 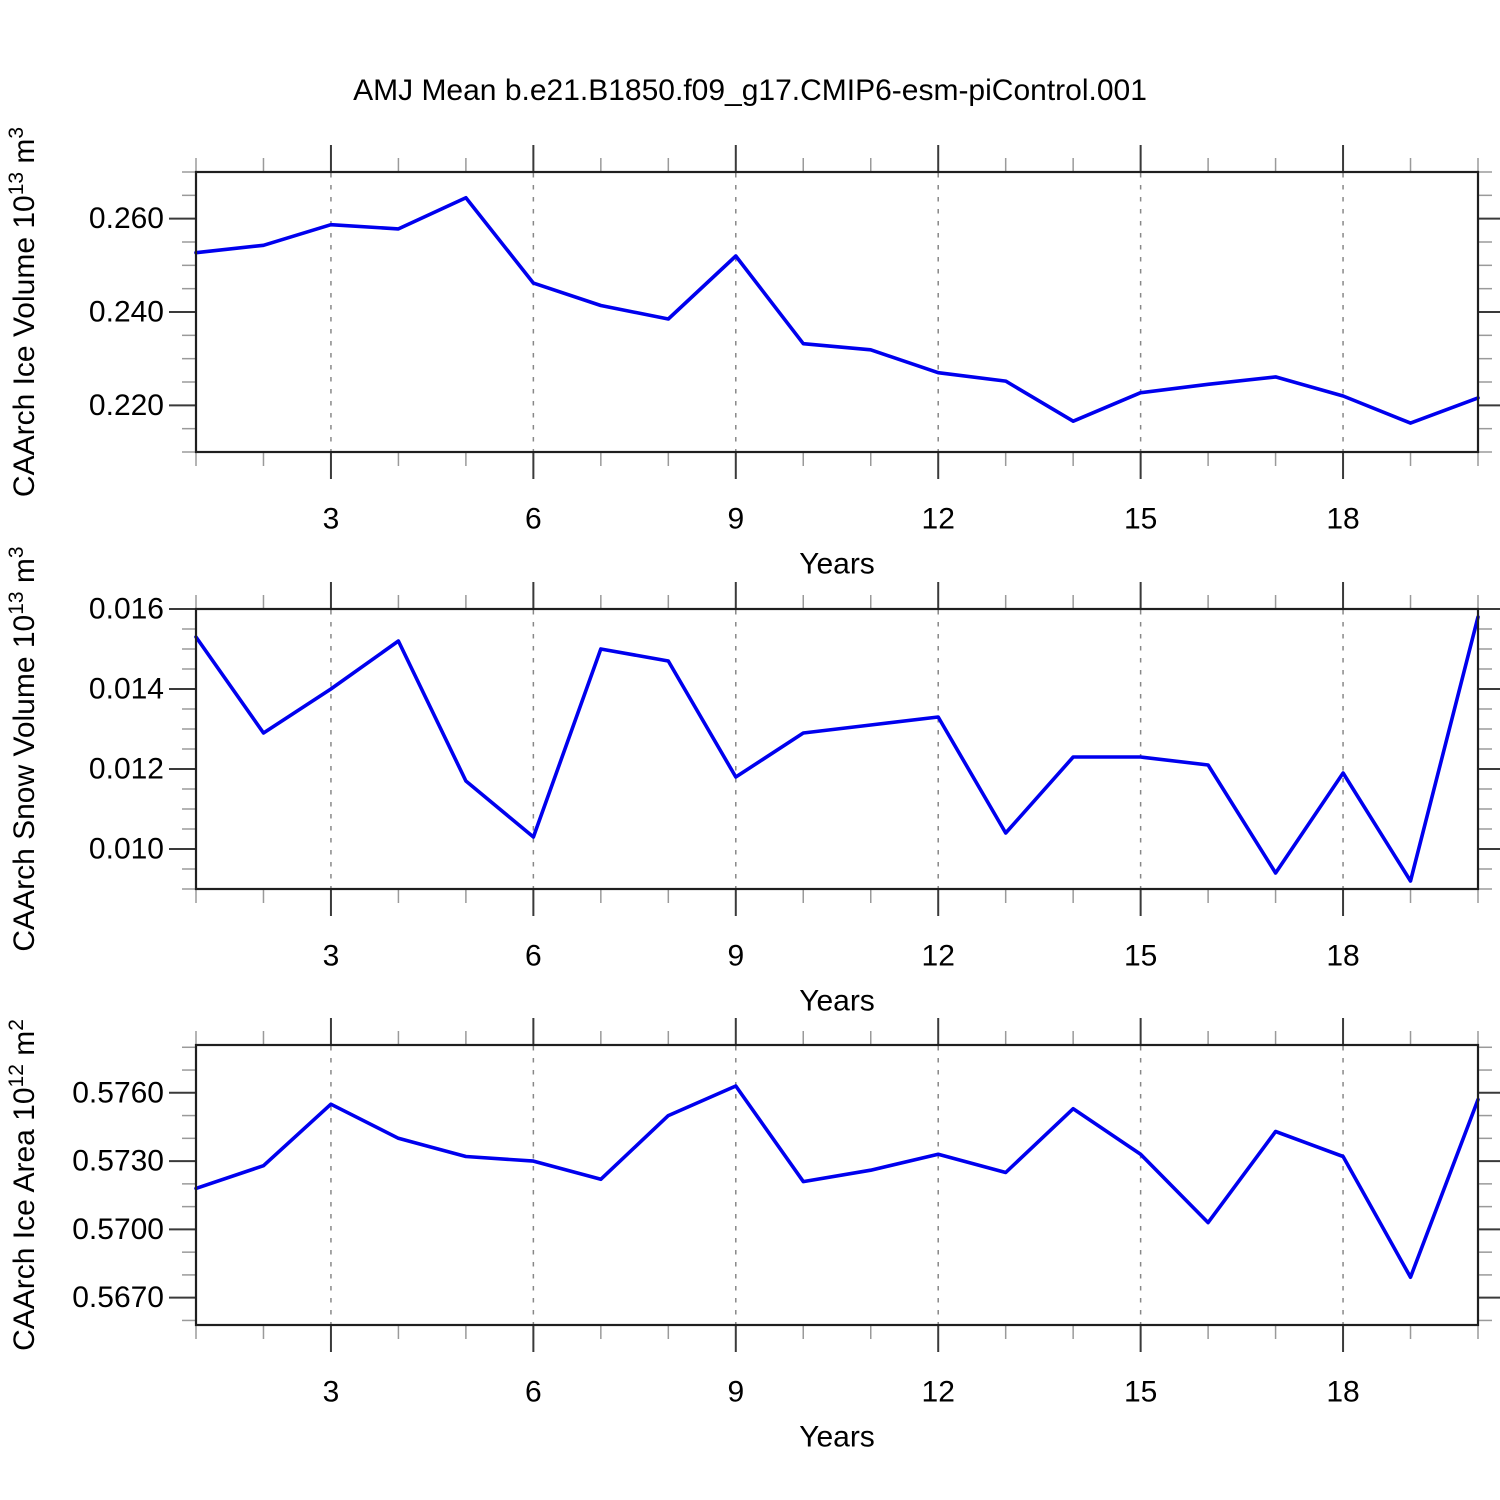 What do you see at coordinates (118, 1161) in the screenshot?
I see `y-tick-label: 0.5730` at bounding box center [118, 1161].